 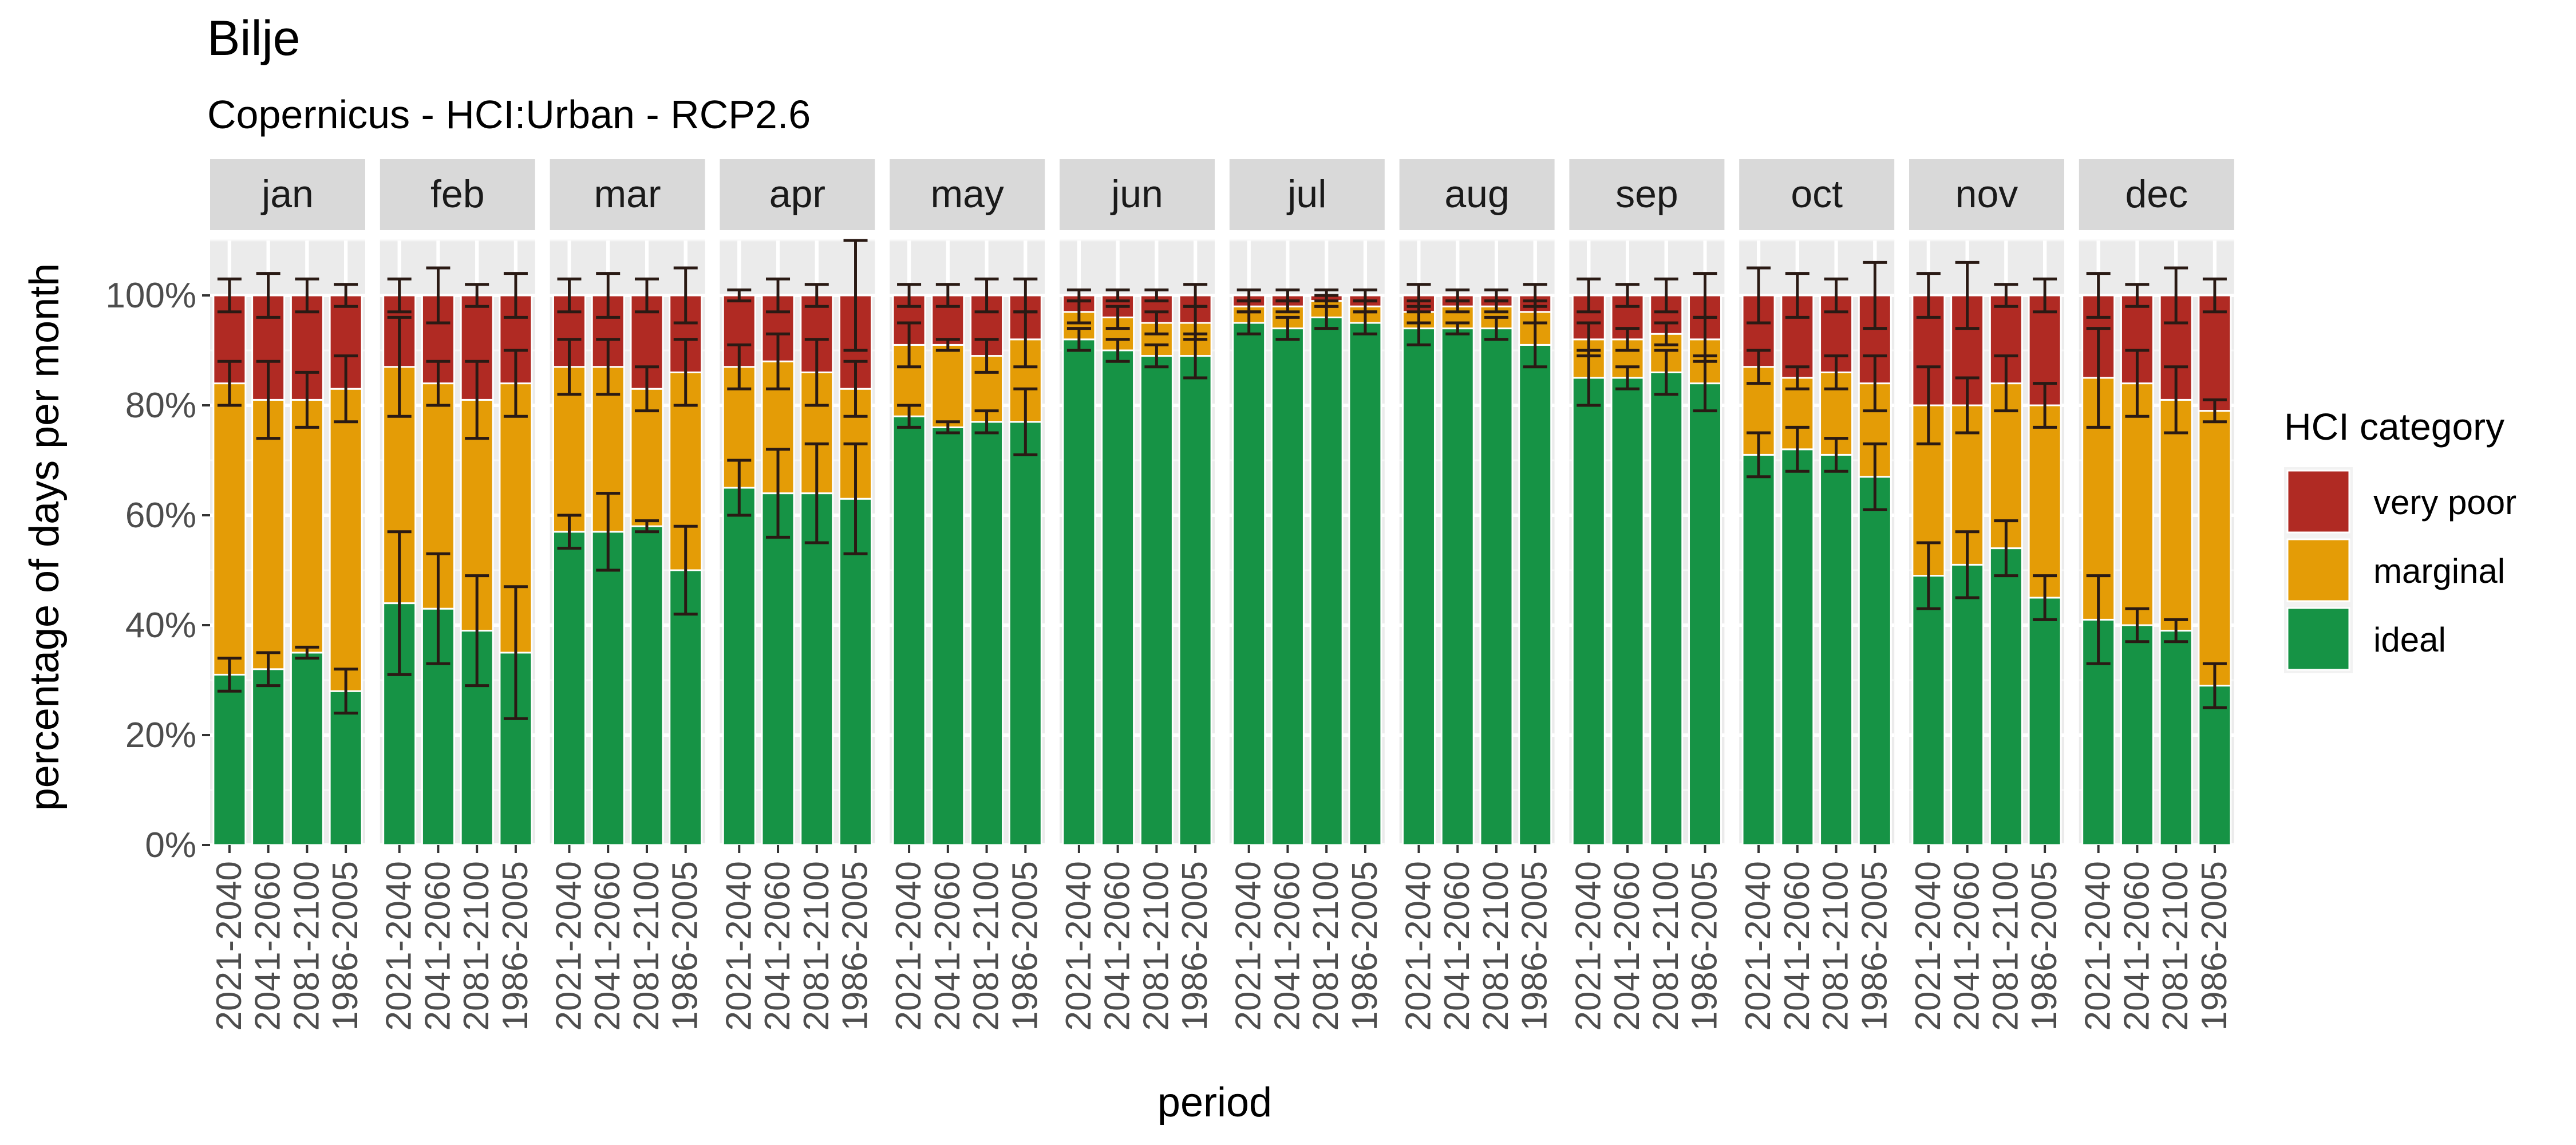 What do you see at coordinates (509, 114) in the screenshot?
I see `chart-subtitle: Copernicus - HCI:Urban - RCP2.6` at bounding box center [509, 114].